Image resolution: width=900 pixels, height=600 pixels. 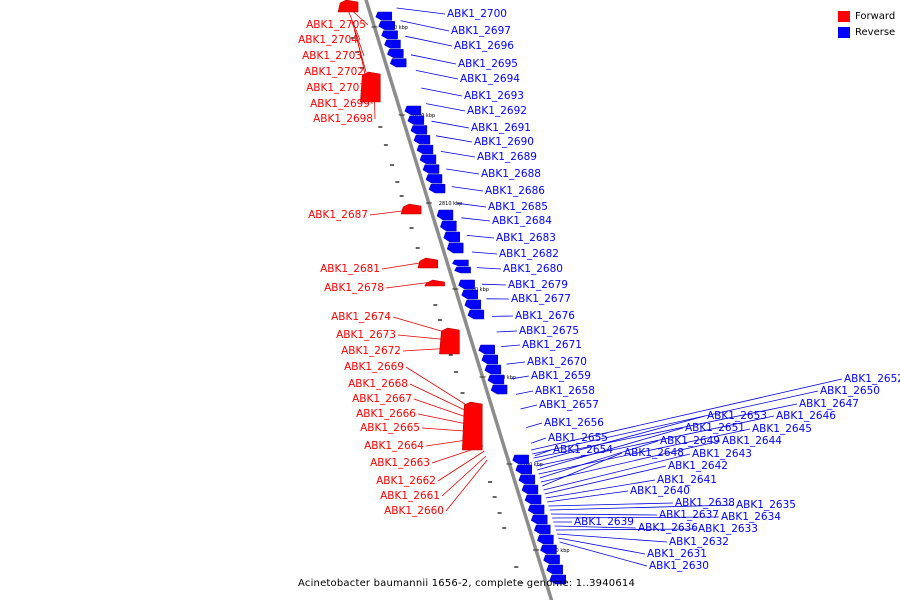 What do you see at coordinates (505, 378) in the screenshot?
I see `tick-label: 2790 kbp` at bounding box center [505, 378].